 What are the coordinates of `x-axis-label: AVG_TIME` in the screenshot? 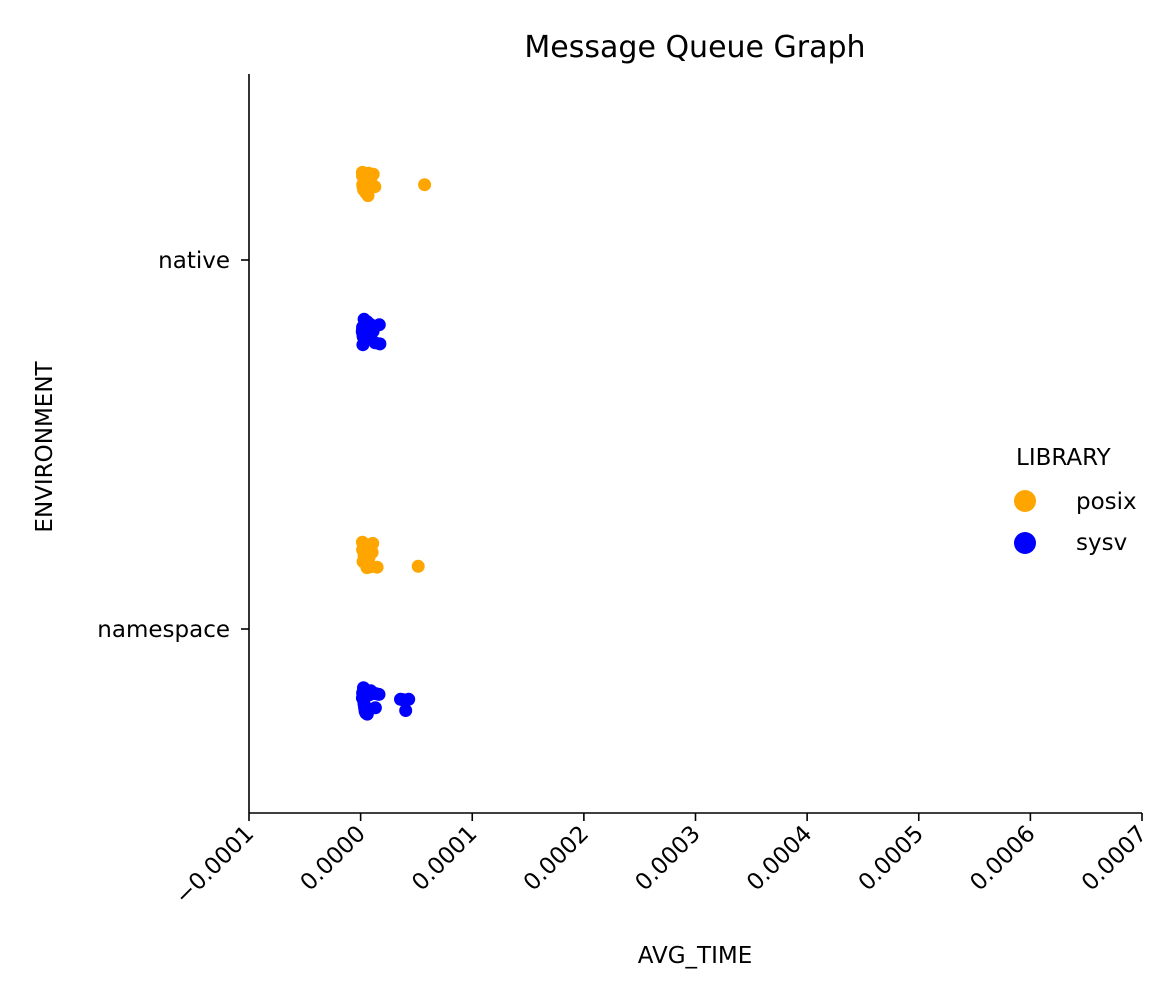 It's located at (695, 956).